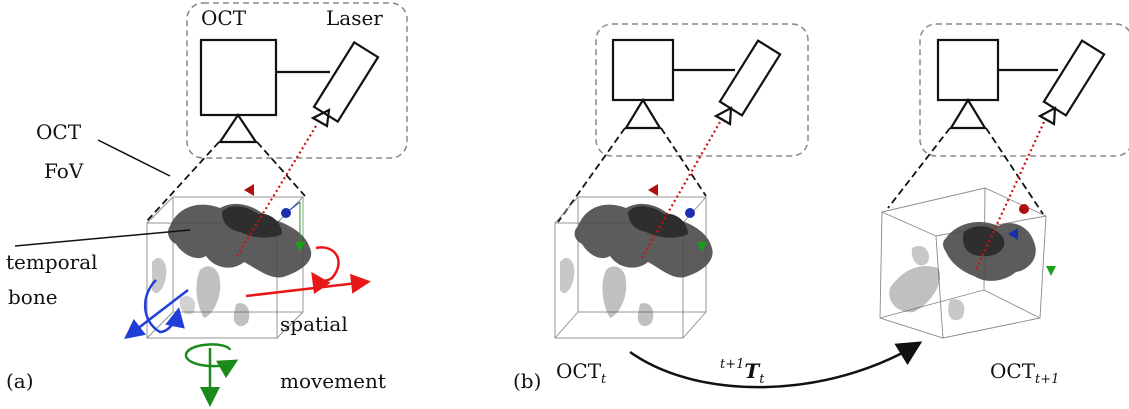 This screenshot has height=409, width=1129. Describe the element at coordinates (102, 238) in the screenshot. I see `bone-leader-line` at that location.